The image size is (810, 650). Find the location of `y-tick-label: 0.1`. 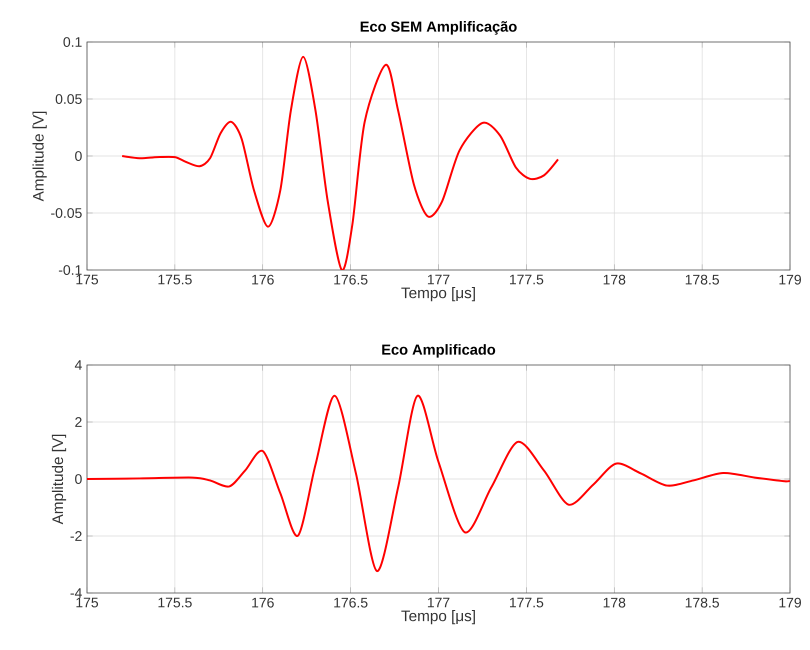

y-tick-label: 0.1 is located at coordinates (72, 42).